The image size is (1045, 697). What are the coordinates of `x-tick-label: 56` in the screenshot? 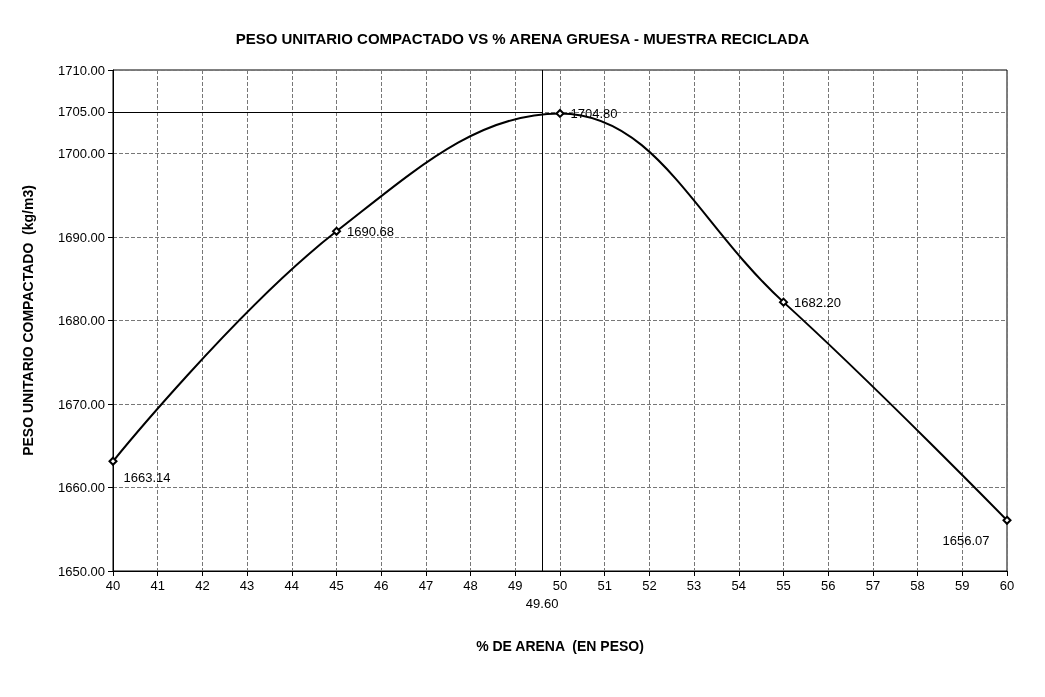 It's located at (828, 585).